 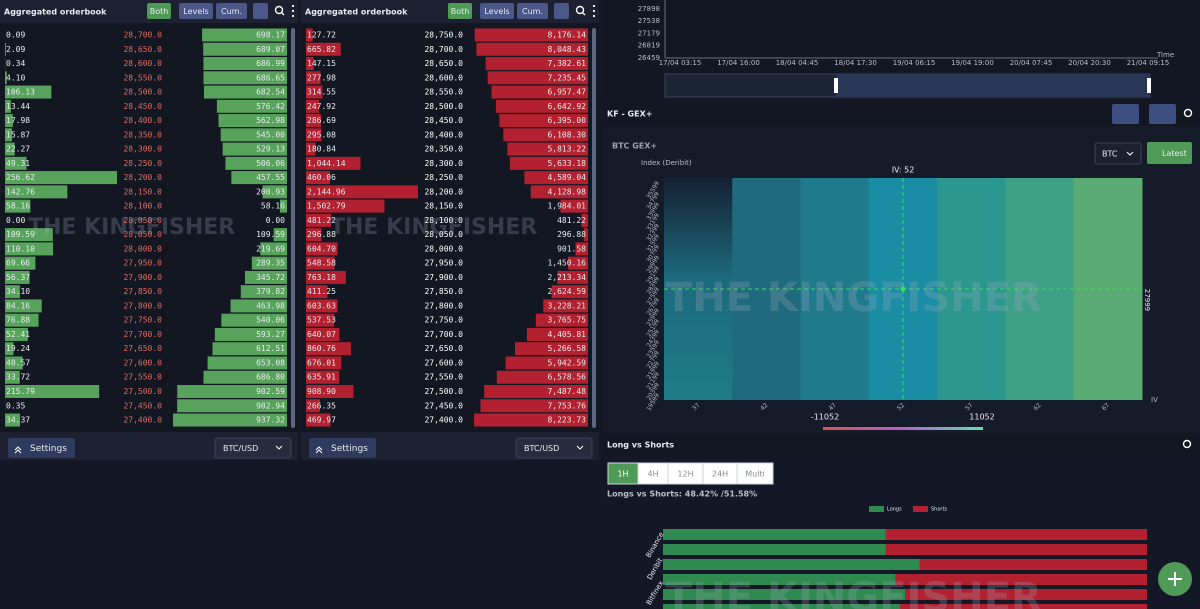 What do you see at coordinates (566, 405) in the screenshot?
I see `size-right: 7,753.76` at bounding box center [566, 405].